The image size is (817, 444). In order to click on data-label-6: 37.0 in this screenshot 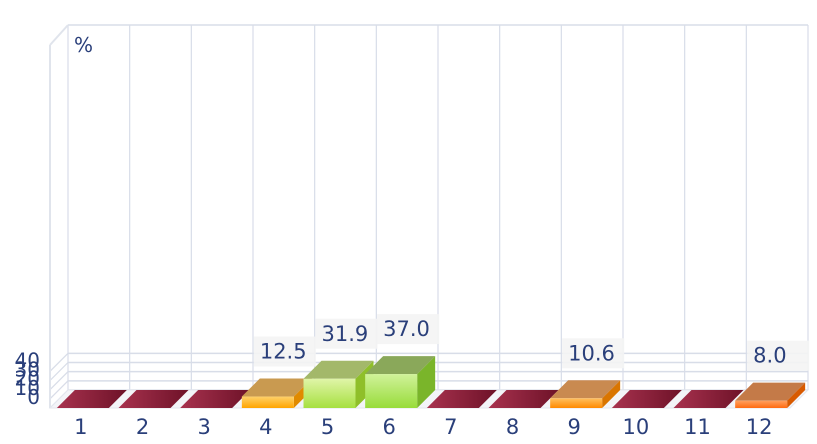, I will do `click(408, 329)`.